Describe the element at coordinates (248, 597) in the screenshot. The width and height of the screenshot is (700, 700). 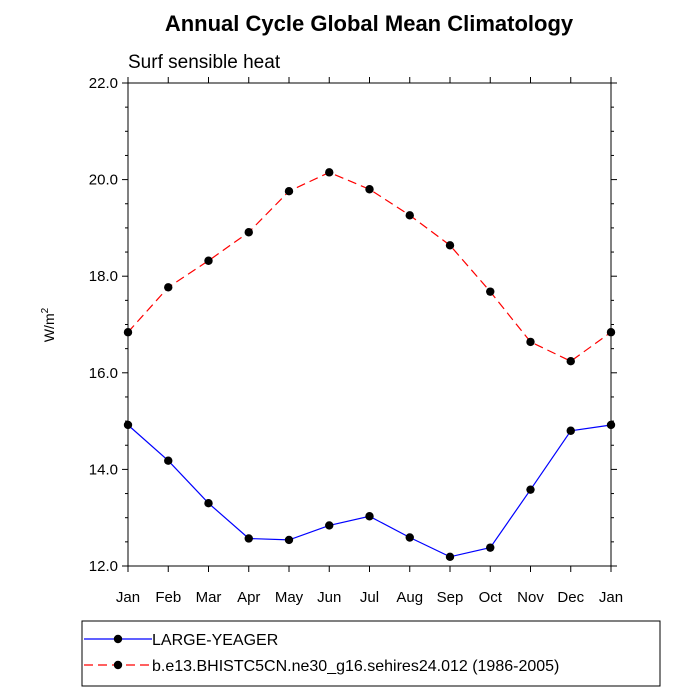
I see `x-tick-label: Apr` at that location.